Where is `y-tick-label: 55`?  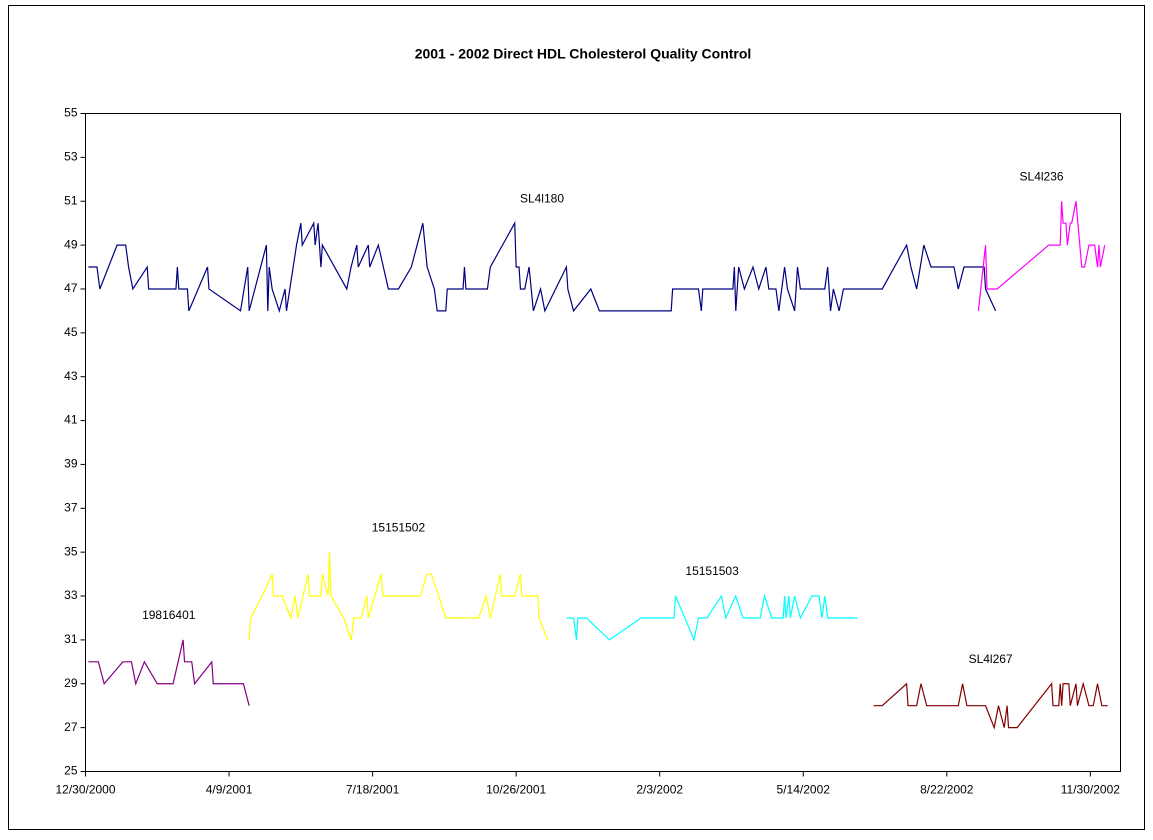
y-tick-label: 55 is located at coordinates (71, 113).